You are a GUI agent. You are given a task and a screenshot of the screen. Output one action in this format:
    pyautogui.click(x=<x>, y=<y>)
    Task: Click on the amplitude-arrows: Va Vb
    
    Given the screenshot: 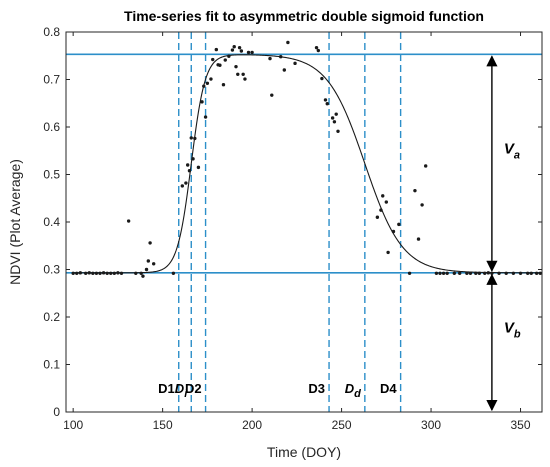 What is the action you would take?
    pyautogui.click(x=503, y=233)
    